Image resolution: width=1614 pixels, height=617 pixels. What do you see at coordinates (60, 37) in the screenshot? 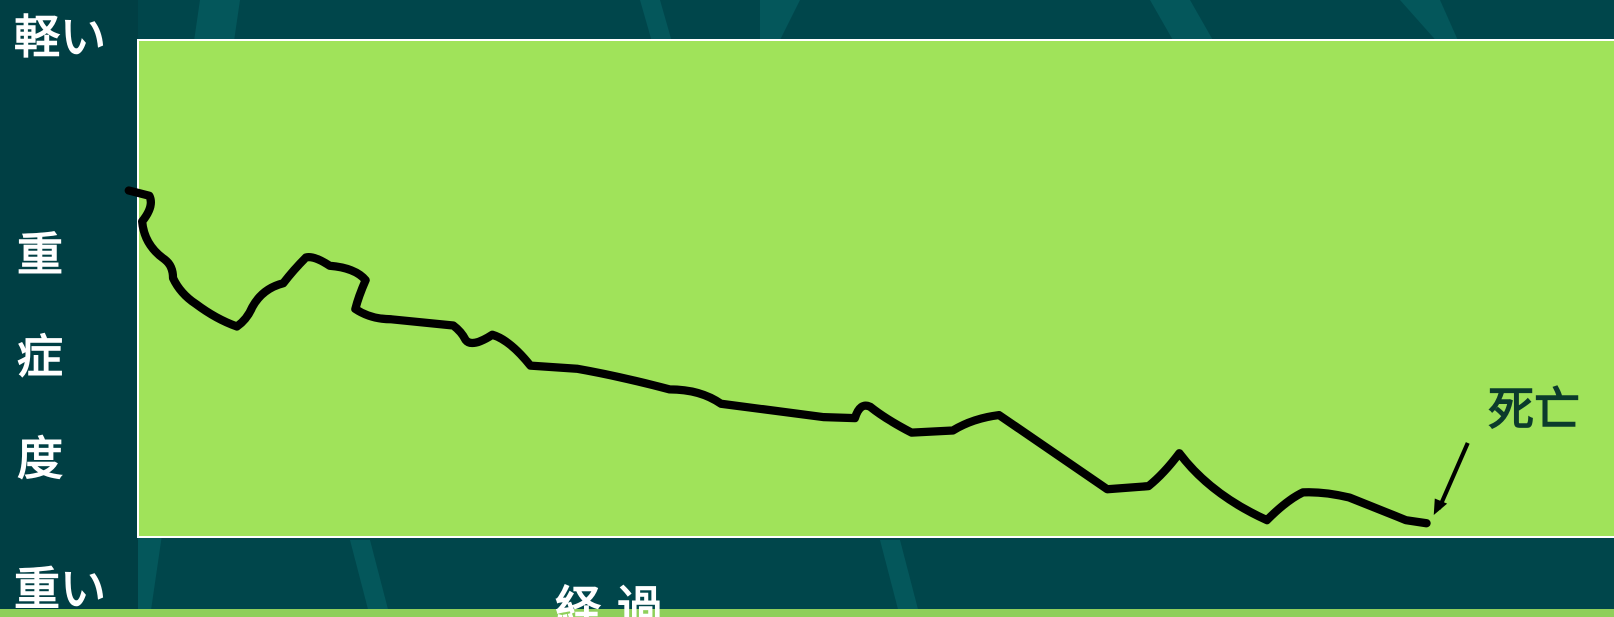
I see `top-label: 軽い` at bounding box center [60, 37].